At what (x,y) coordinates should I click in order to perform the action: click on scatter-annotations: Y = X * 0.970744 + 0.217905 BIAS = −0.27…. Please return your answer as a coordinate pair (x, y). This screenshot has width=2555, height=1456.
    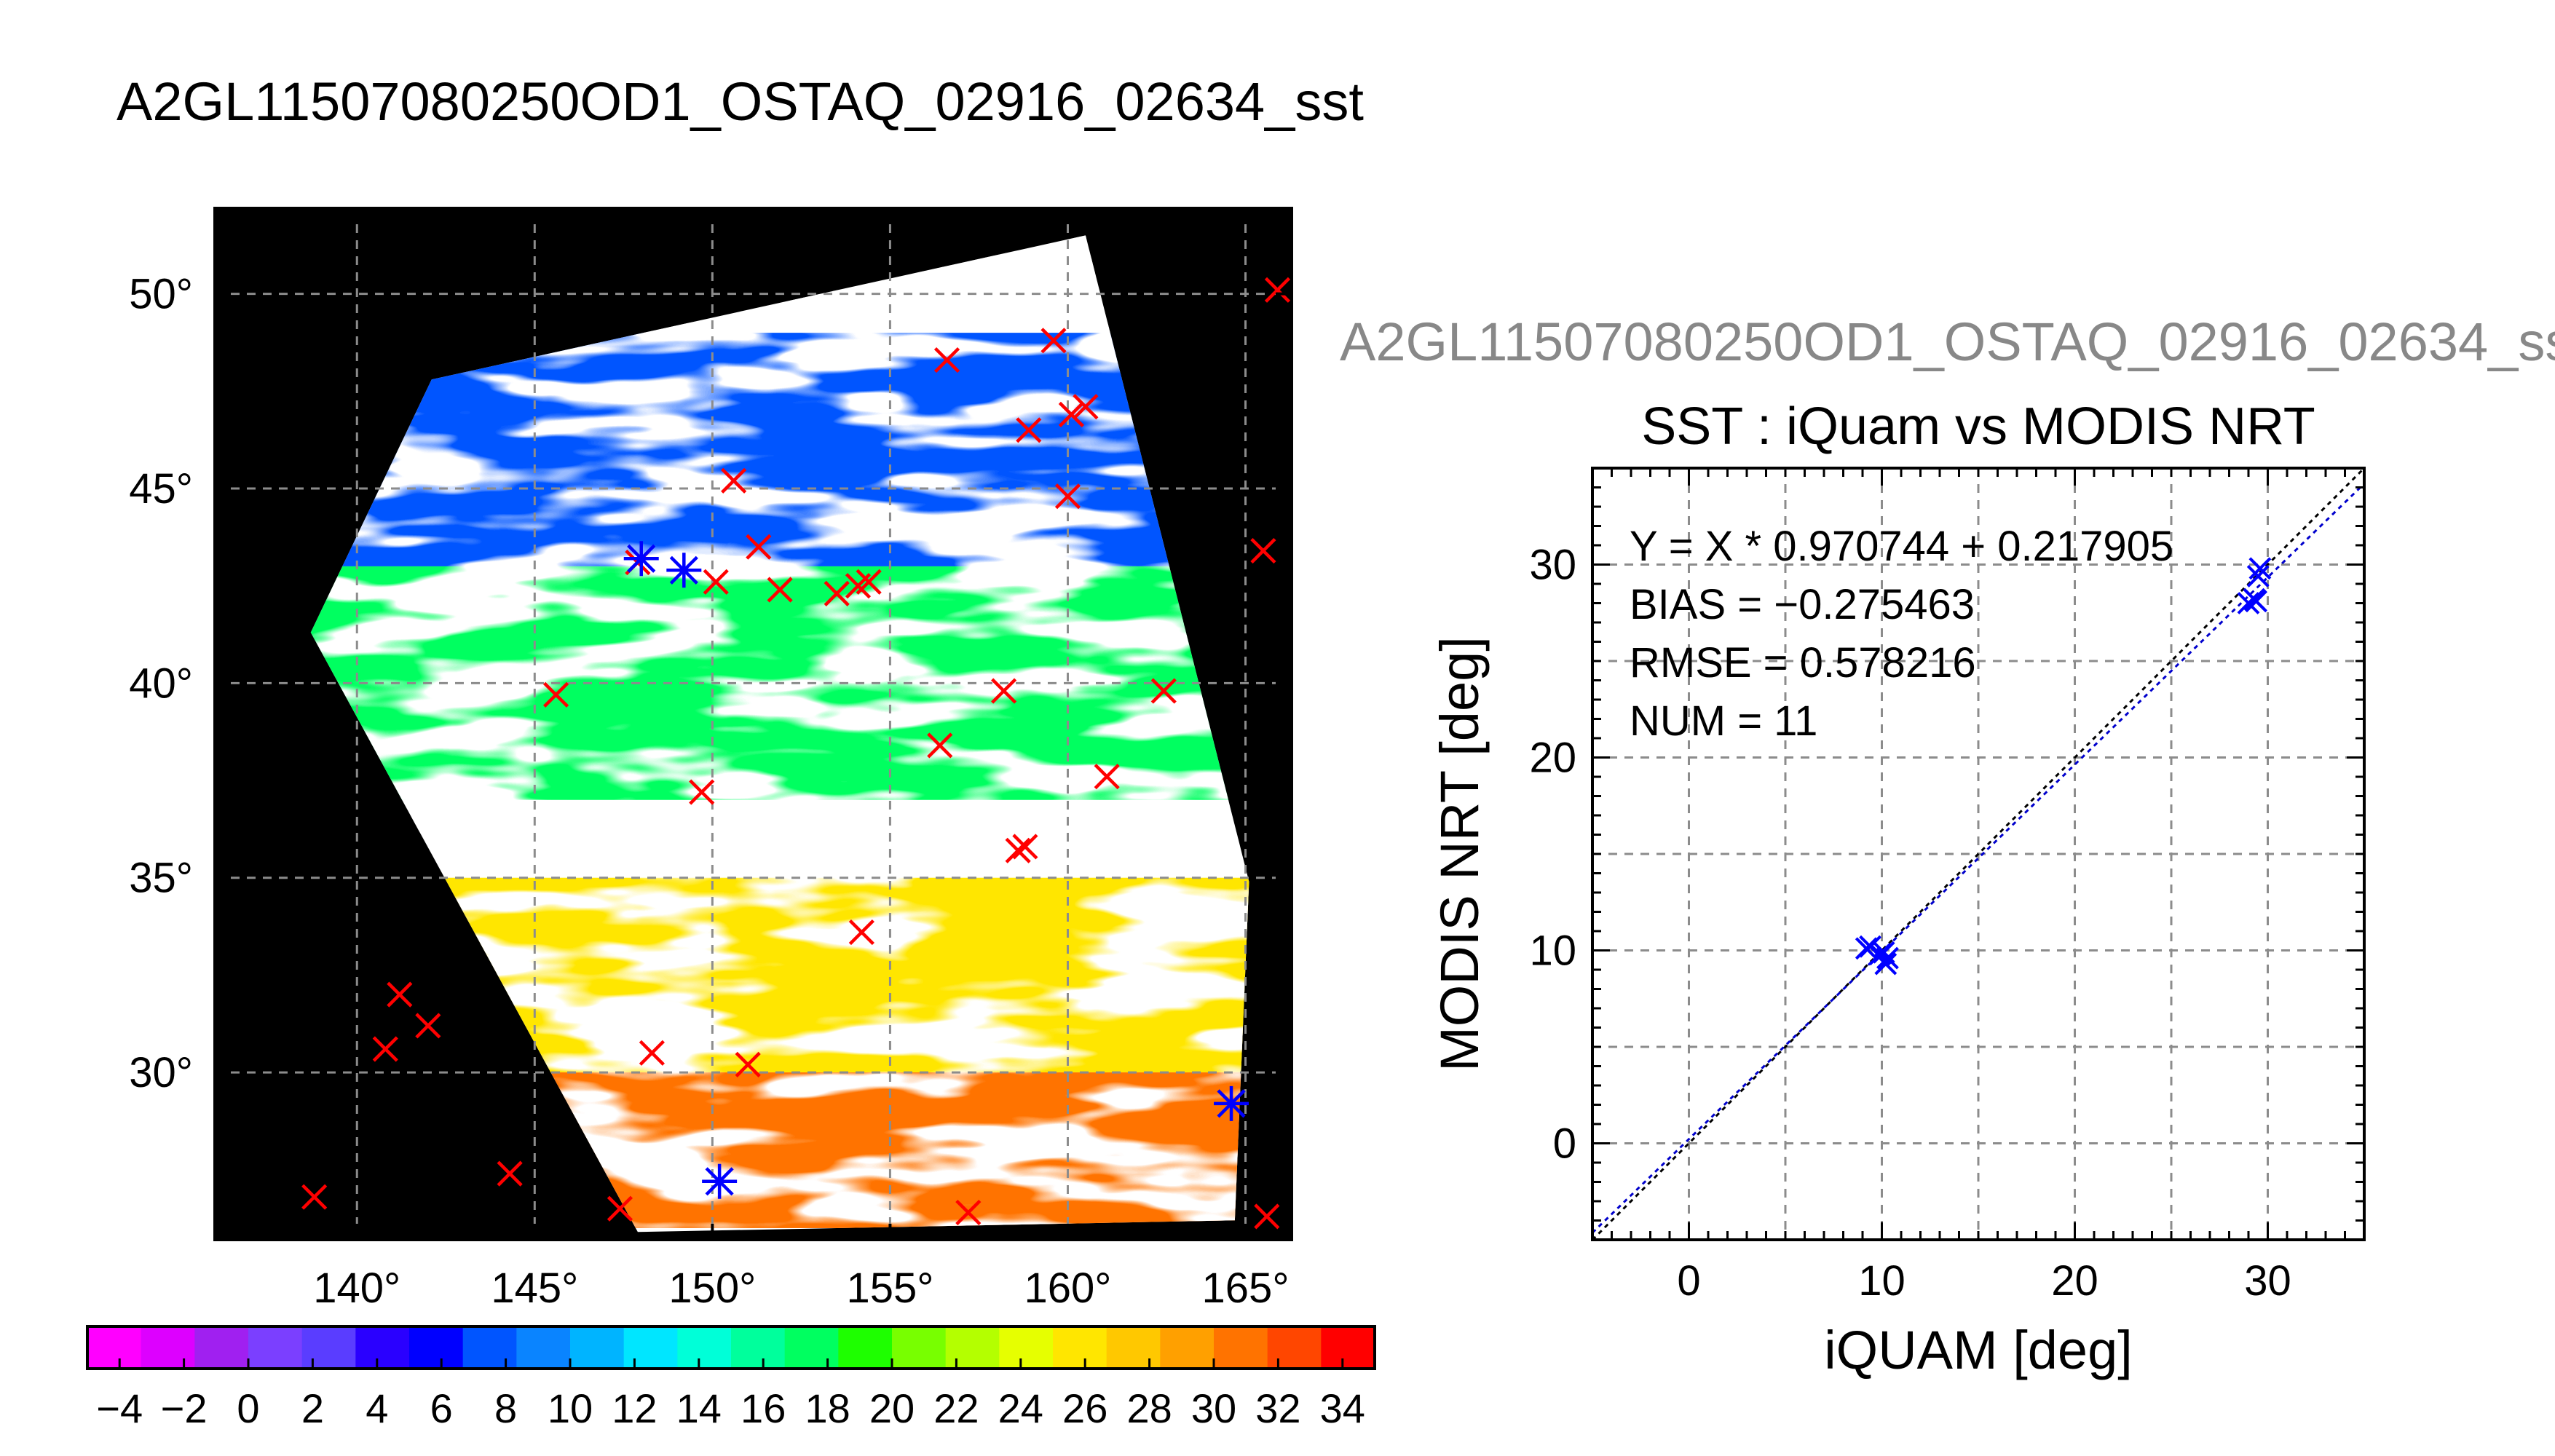
    Looking at the image, I should click on (1901, 634).